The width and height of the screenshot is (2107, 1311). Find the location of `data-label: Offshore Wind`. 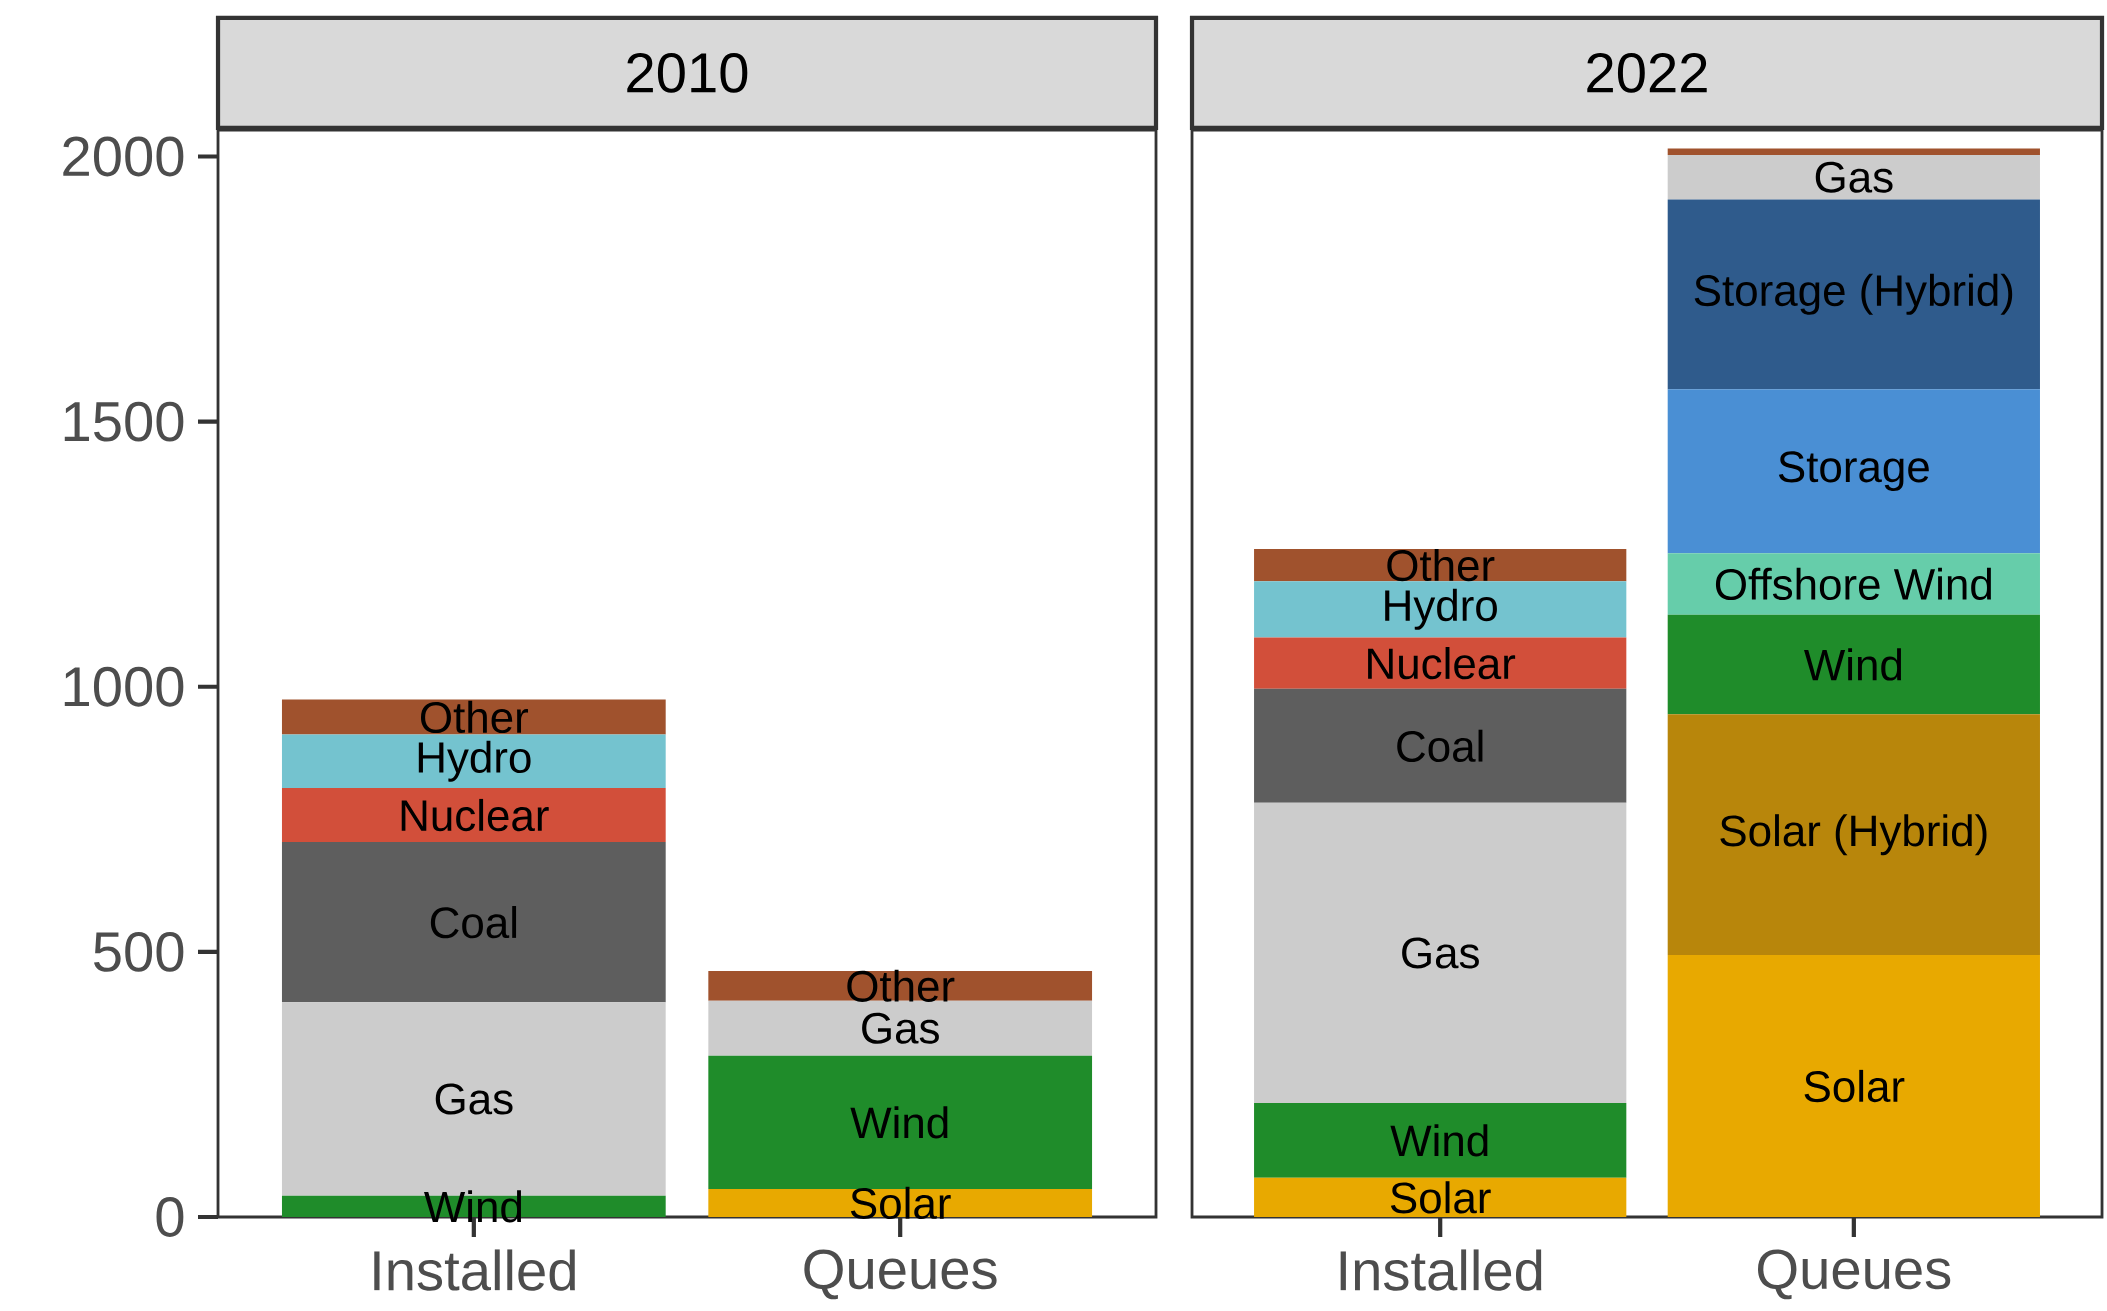

data-label: Offshore Wind is located at coordinates (1853, 584).